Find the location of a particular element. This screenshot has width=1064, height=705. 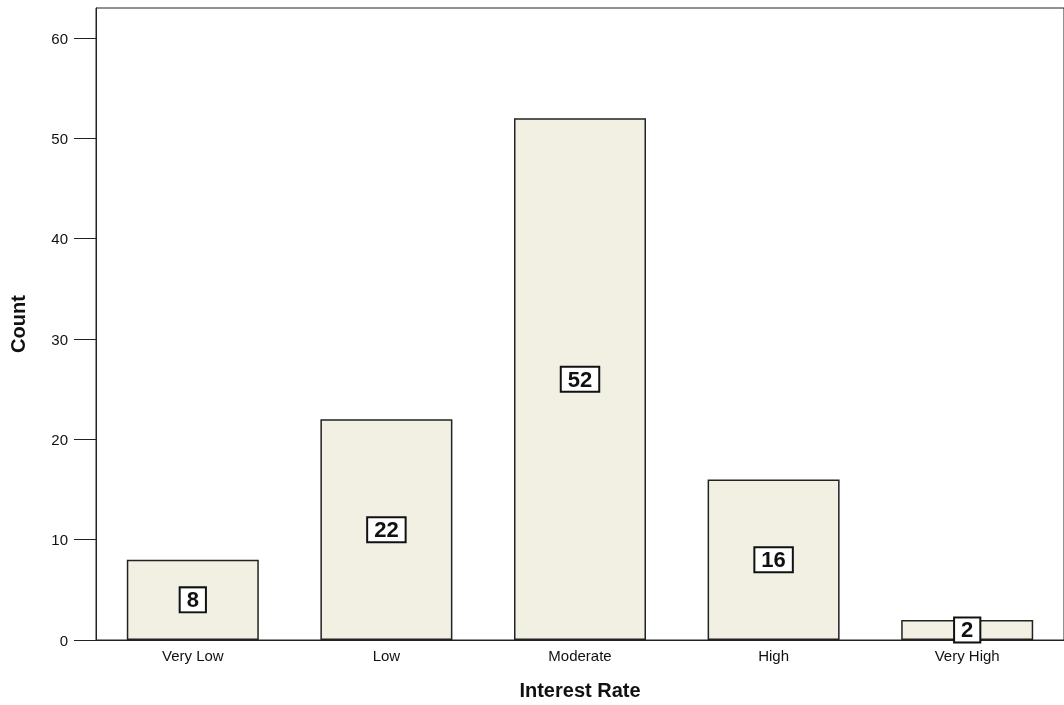

data-label: 8 is located at coordinates (192, 600).